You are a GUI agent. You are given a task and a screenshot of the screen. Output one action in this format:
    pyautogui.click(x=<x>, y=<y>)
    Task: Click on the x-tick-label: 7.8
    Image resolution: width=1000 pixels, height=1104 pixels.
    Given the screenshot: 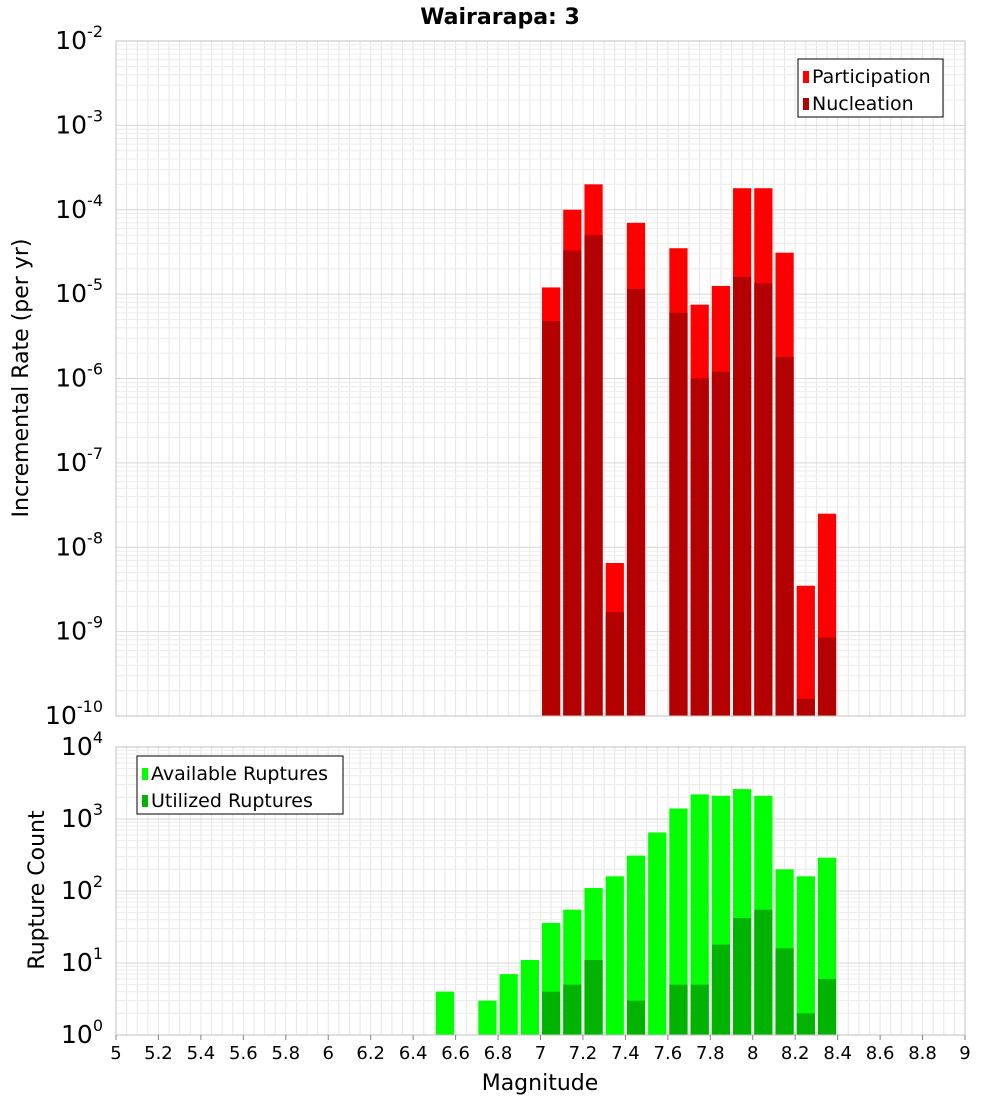 What is the action you would take?
    pyautogui.click(x=710, y=1053)
    